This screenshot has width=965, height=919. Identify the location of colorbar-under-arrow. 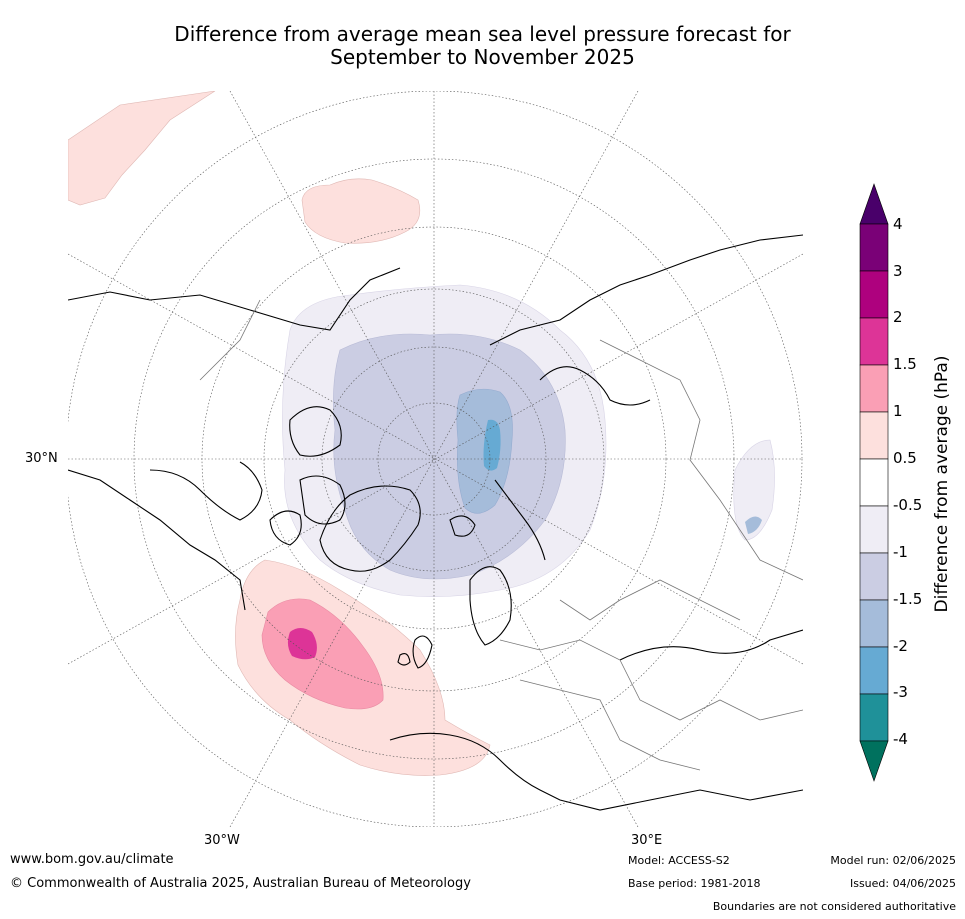
(874, 761).